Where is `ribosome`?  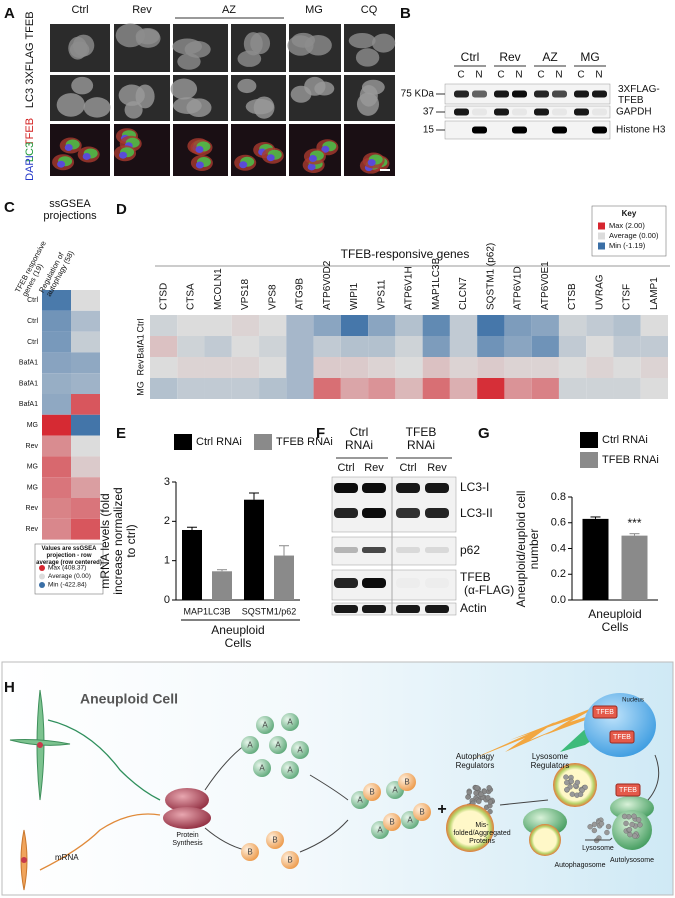 ribosome is located at coordinates (187, 818).